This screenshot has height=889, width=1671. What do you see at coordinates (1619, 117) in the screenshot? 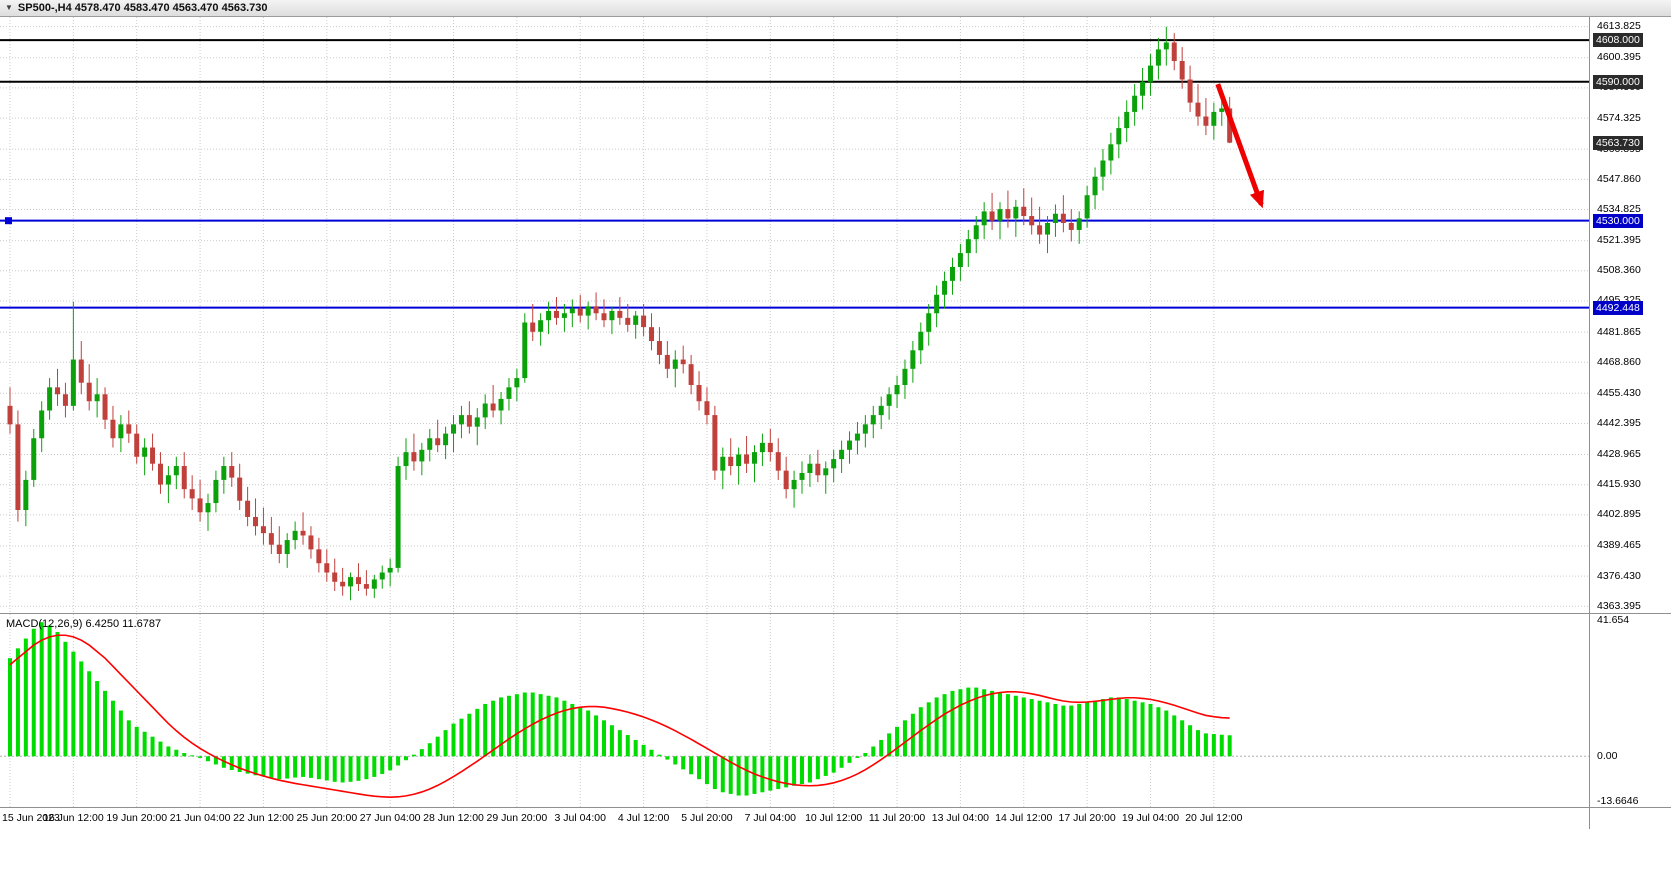
I see `price-axis-label: 4574.325` at bounding box center [1619, 117].